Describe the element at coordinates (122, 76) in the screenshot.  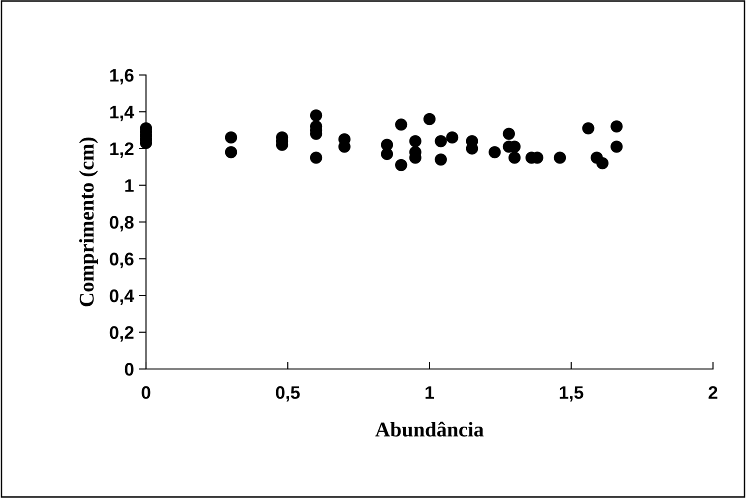
I see `y-tick-label: 1,6` at that location.